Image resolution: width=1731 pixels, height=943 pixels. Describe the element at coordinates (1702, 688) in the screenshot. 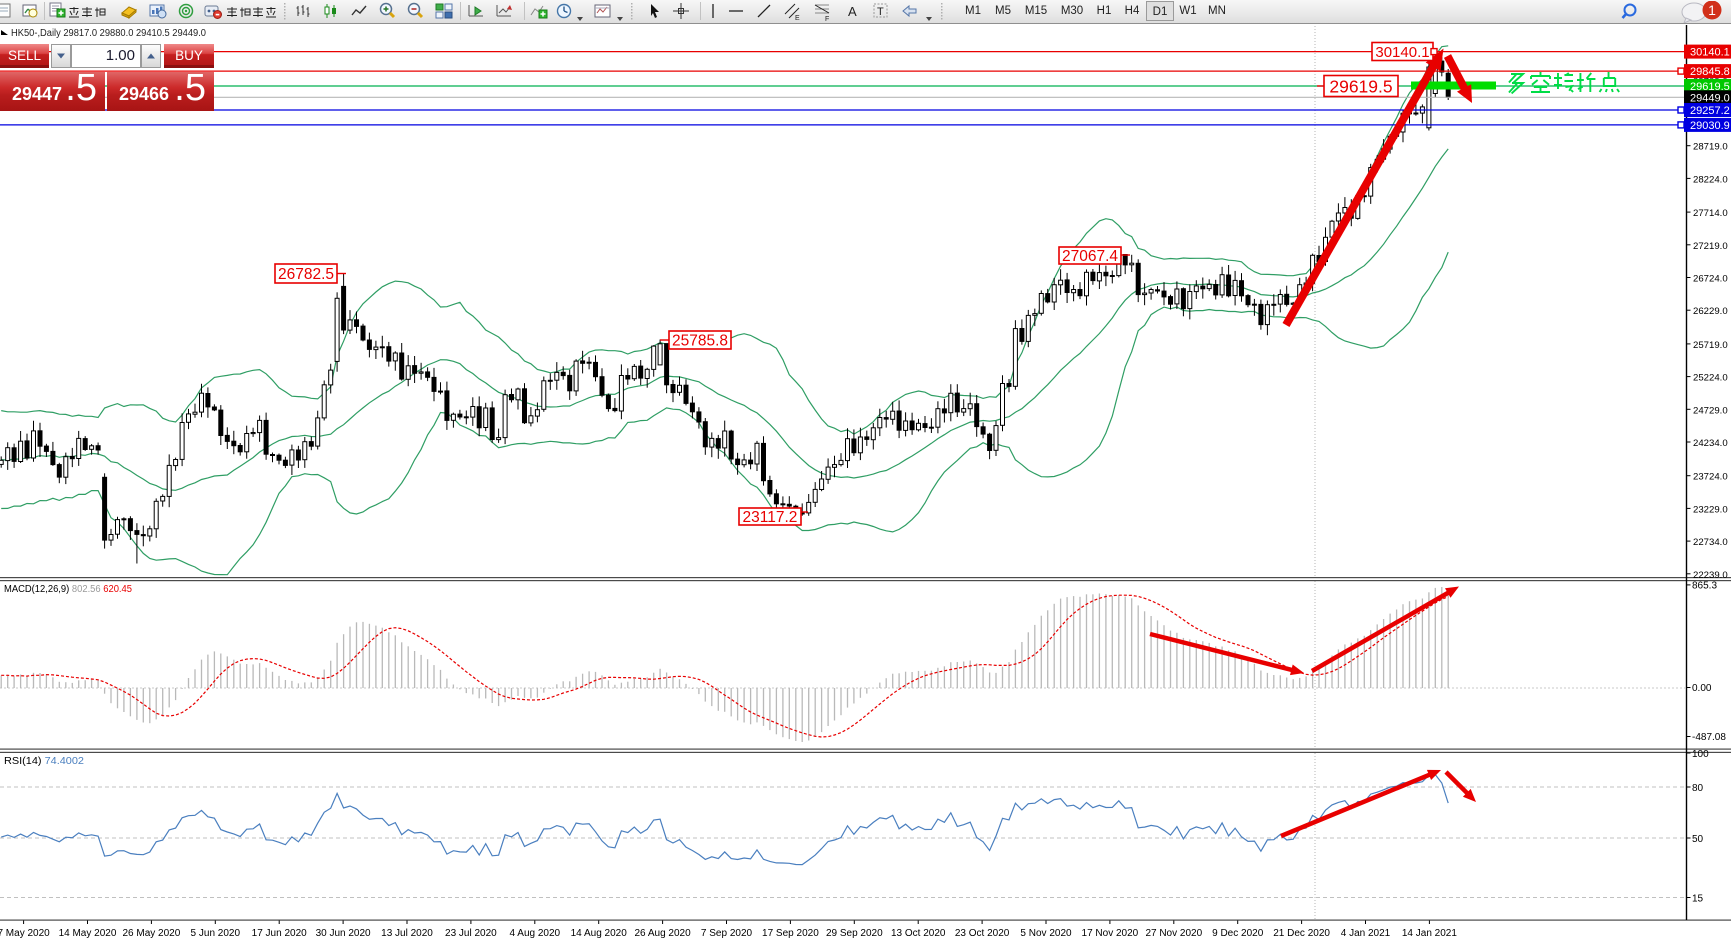

I see `svg-text: 0.00` at that location.